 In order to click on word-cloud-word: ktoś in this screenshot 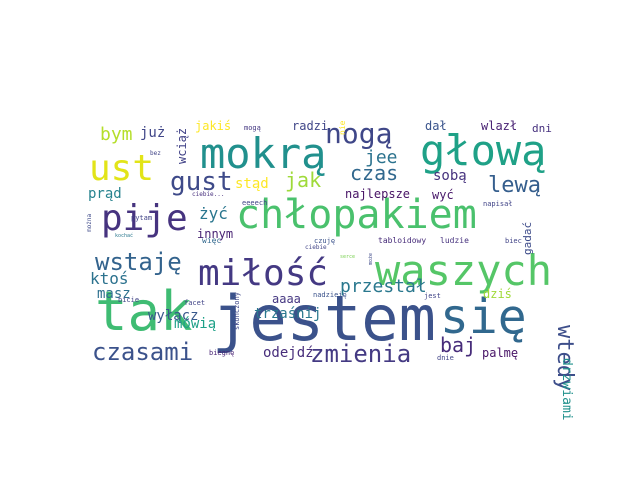, I will do `click(109, 278)`.